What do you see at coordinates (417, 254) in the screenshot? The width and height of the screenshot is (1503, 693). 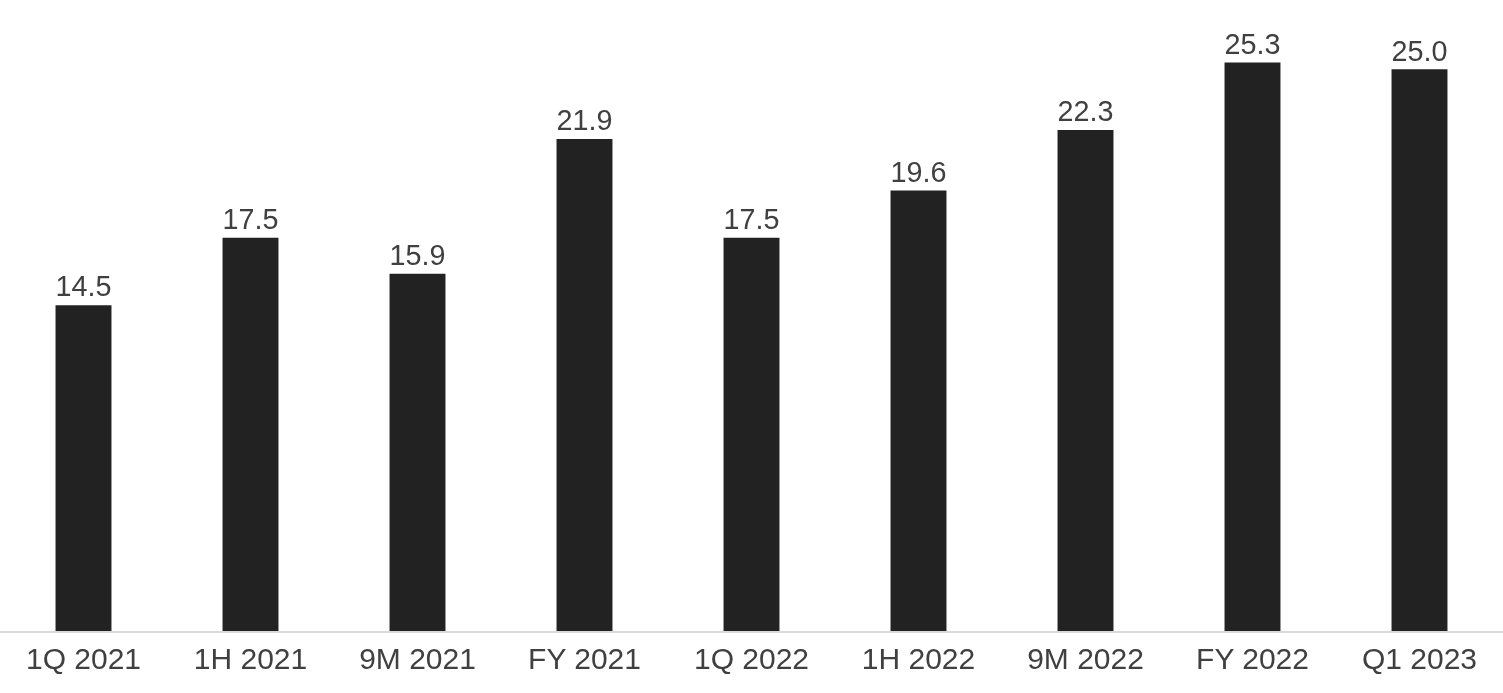 I see `data-label: 15.9` at bounding box center [417, 254].